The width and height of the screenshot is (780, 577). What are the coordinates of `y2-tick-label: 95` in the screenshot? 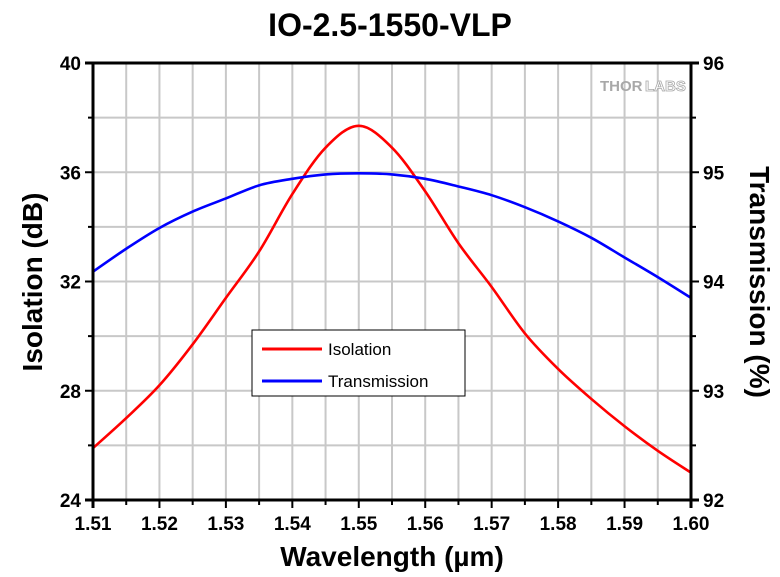 It's located at (714, 173).